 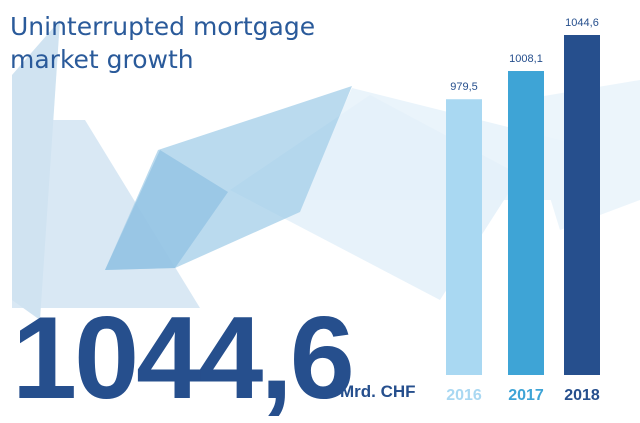 What do you see at coordinates (102, 59) in the screenshot?
I see `chart-title-line-2: market growth` at bounding box center [102, 59].